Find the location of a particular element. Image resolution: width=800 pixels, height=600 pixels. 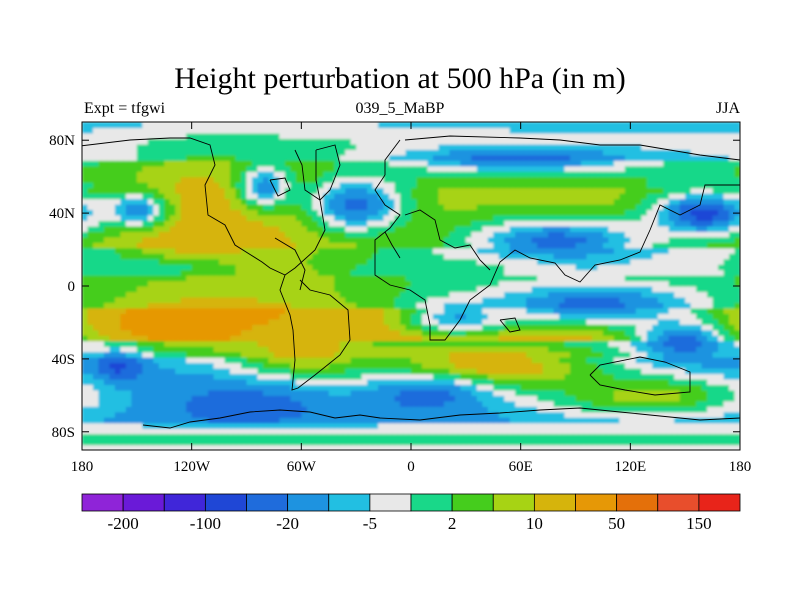

x-tick-label: 60W is located at coordinates (302, 467).